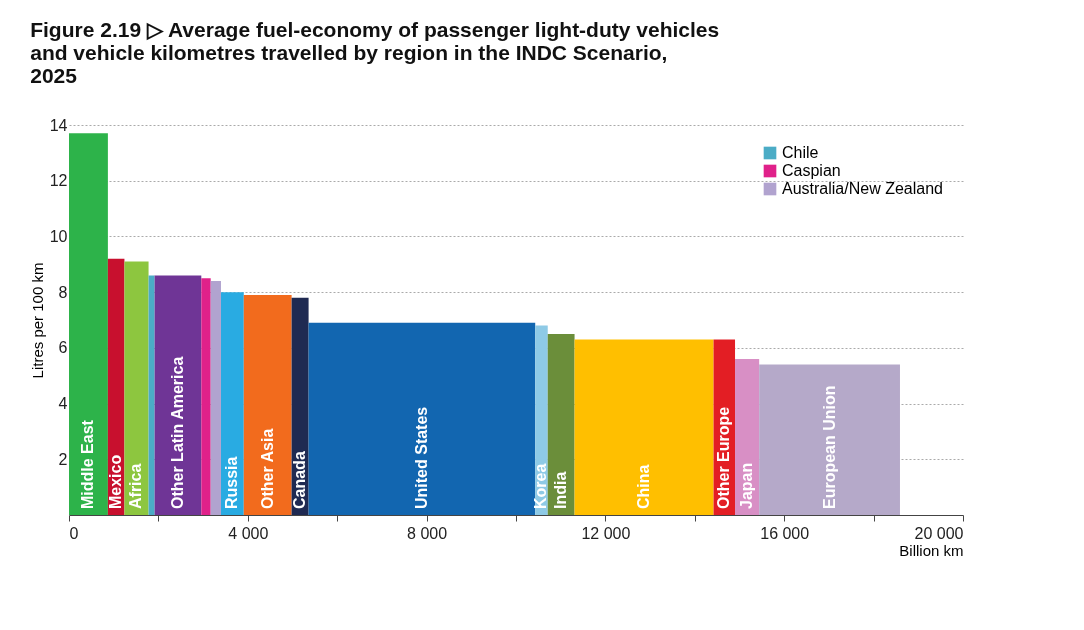 The image size is (1084, 630). What do you see at coordinates (724, 457) in the screenshot?
I see `category-label: Other Europe` at bounding box center [724, 457].